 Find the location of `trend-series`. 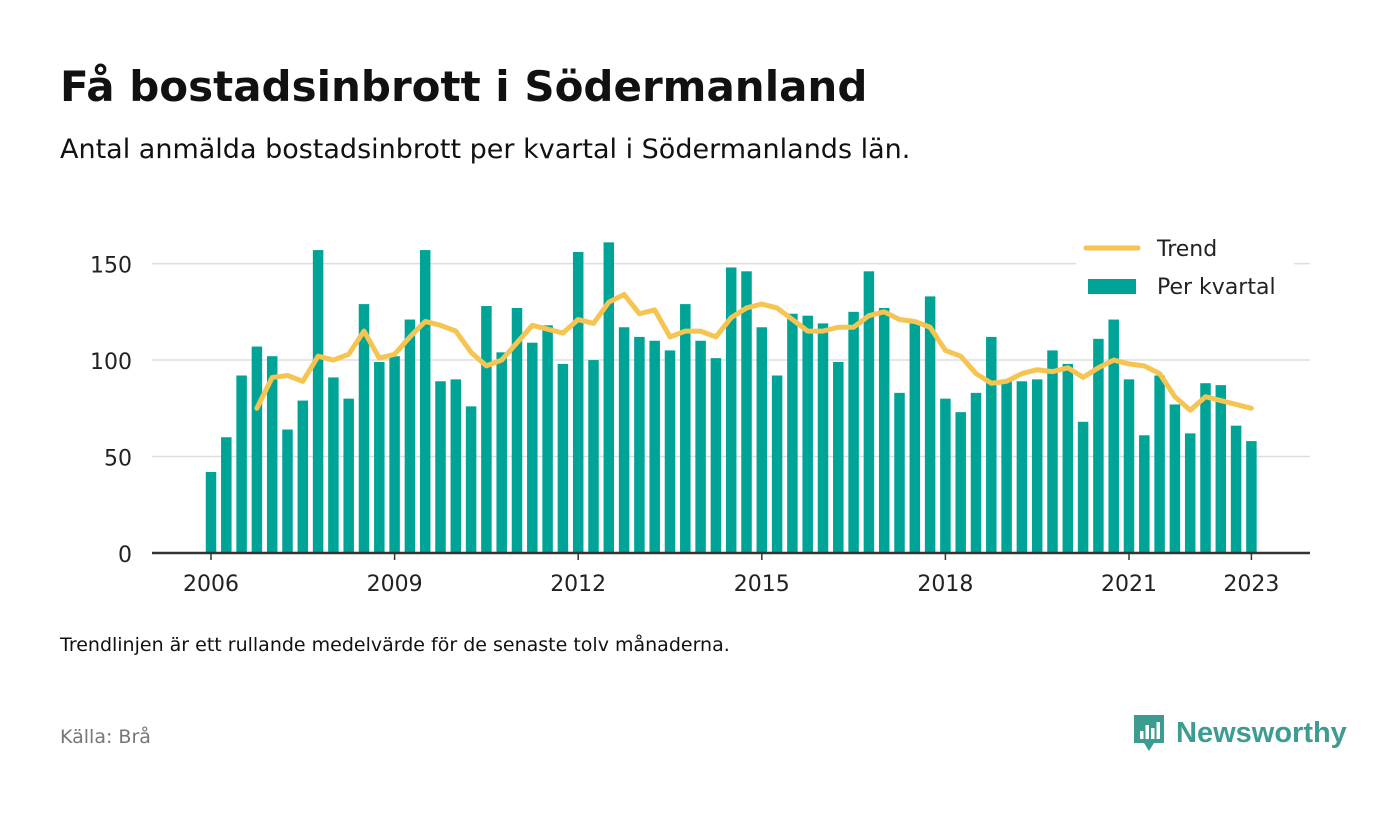

trend-series is located at coordinates (754, 352).